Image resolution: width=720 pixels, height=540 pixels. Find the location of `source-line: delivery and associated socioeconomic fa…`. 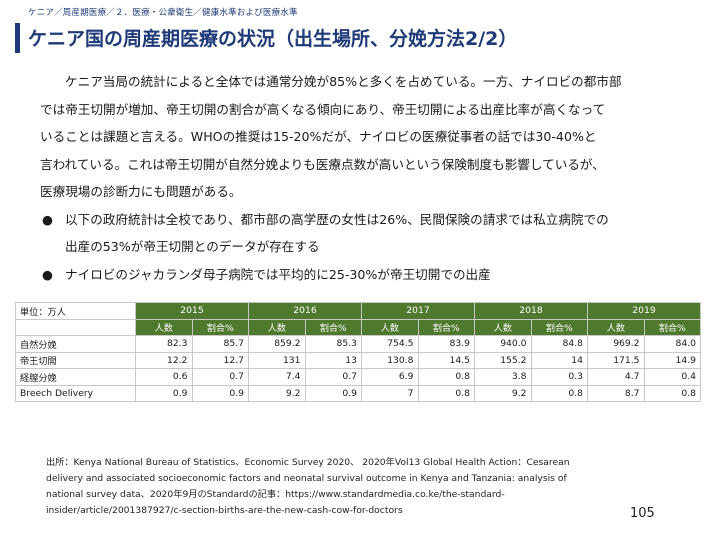

source-line: delivery and associated socioeconomic fa… is located at coordinates (306, 478).